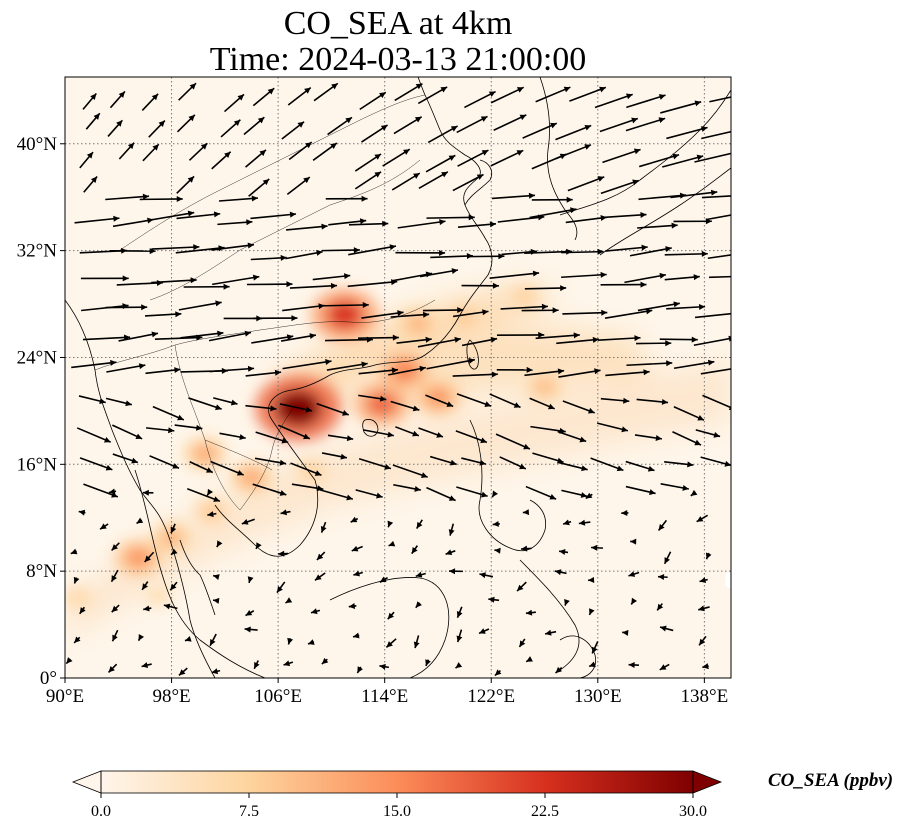 The width and height of the screenshot is (916, 836). Describe the element at coordinates (831, 780) in the screenshot. I see `colorbar-label: CO_SEA (ppbv)` at that location.